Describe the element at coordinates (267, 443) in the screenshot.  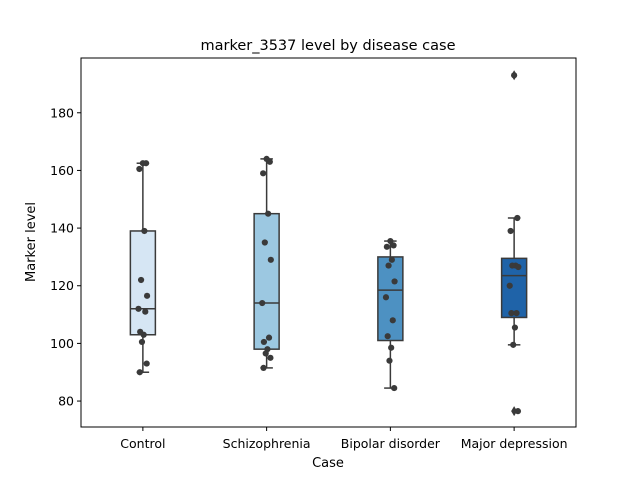
I see `x-tick-label: Schizophrenia` at that location.